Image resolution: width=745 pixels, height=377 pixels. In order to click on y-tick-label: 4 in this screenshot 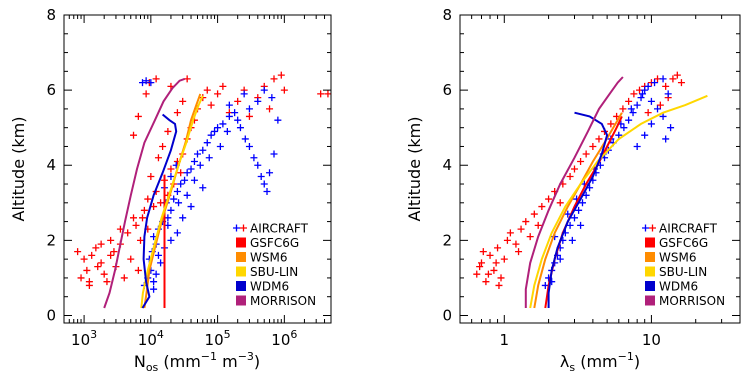, I will do `click(51, 165)`.